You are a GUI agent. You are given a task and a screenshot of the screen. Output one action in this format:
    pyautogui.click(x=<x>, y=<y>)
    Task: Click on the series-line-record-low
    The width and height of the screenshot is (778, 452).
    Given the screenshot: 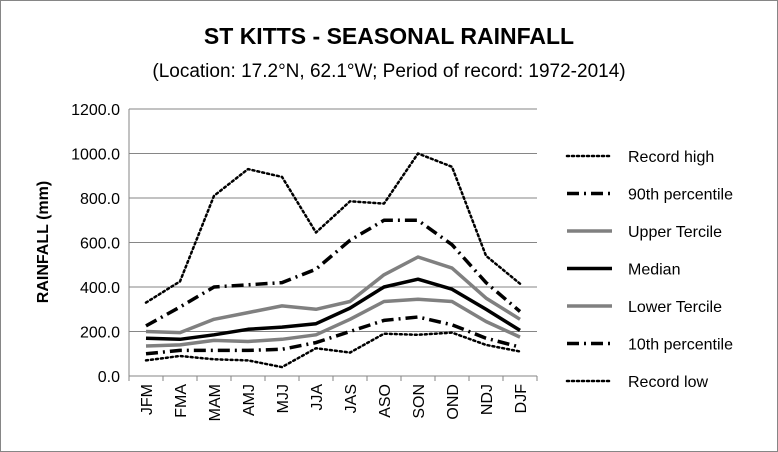 What is the action you would take?
    pyautogui.click(x=333, y=350)
    